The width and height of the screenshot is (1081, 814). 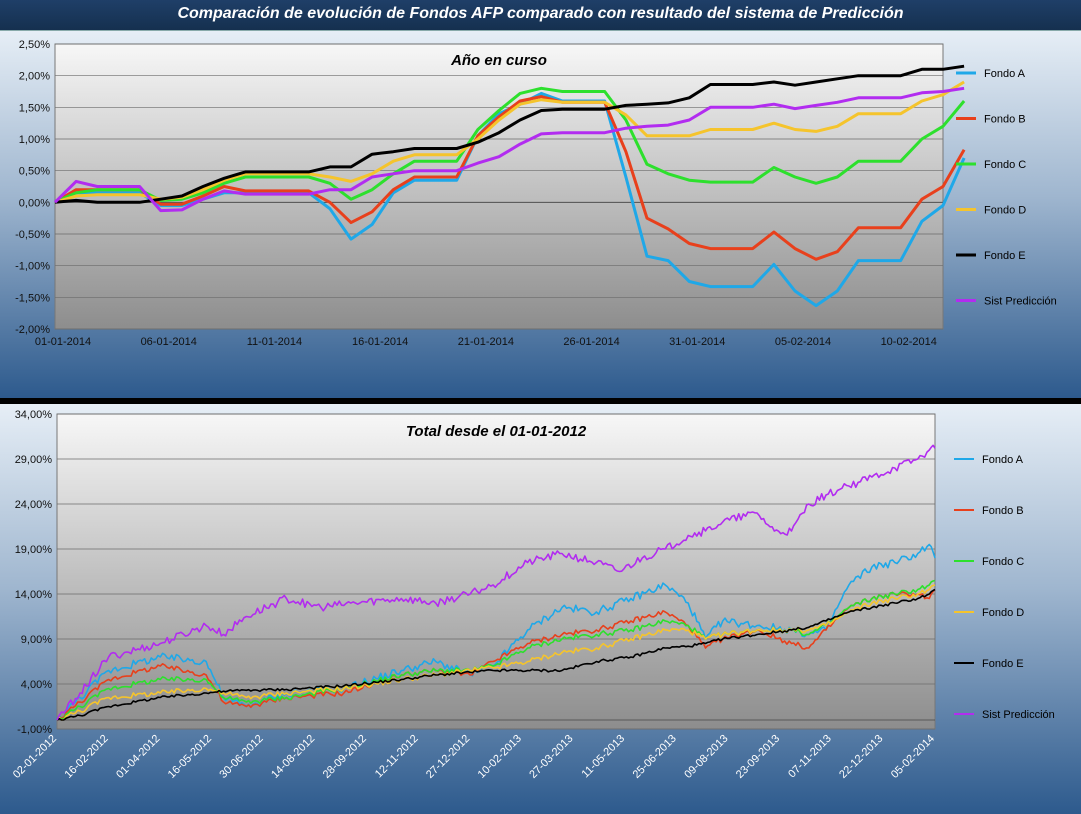 I want to click on x-tick-label: 28-09-2012, so click(x=345, y=757).